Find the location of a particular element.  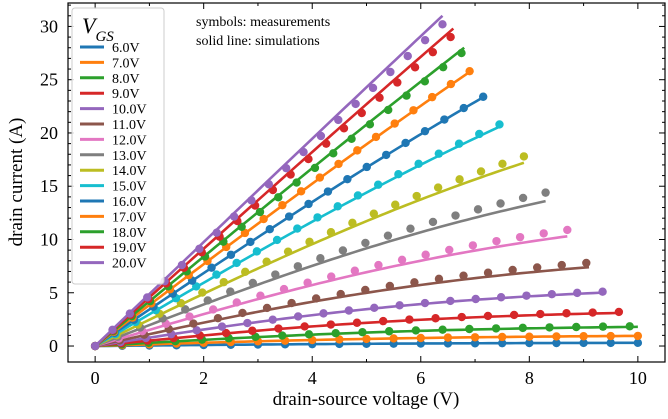

legend-label: 10.0V is located at coordinates (129, 110).